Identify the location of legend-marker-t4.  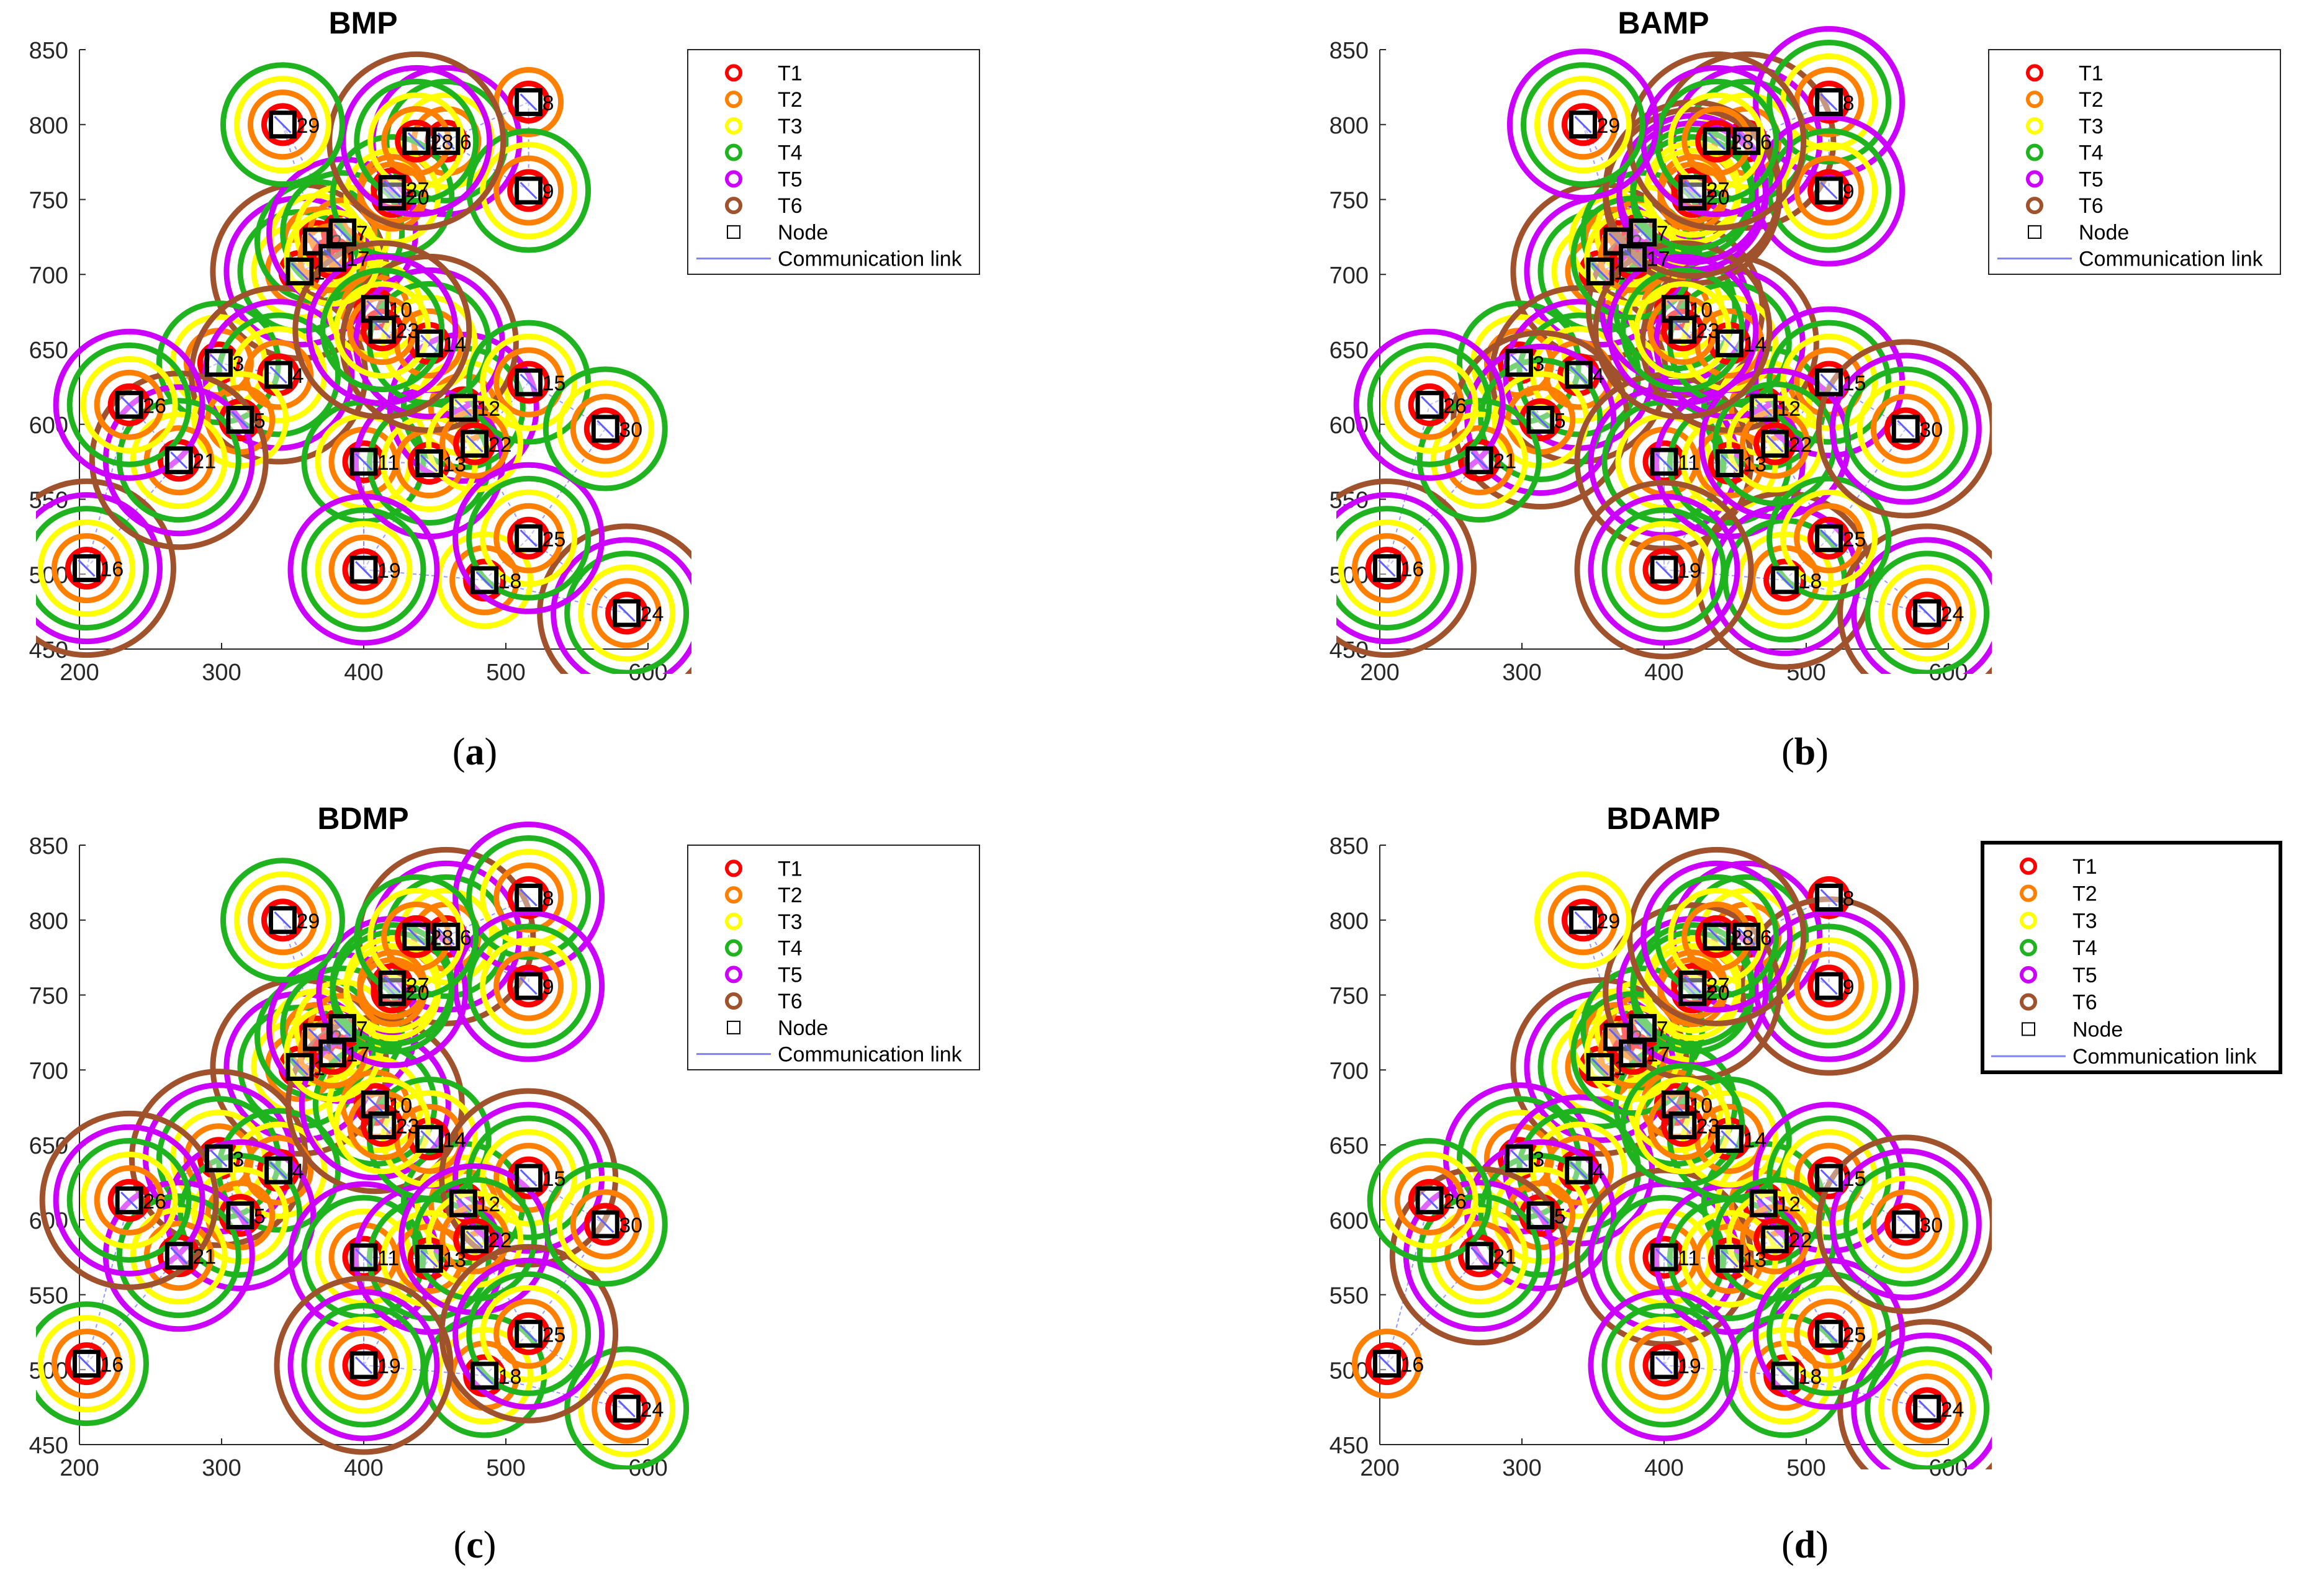
(733, 152).